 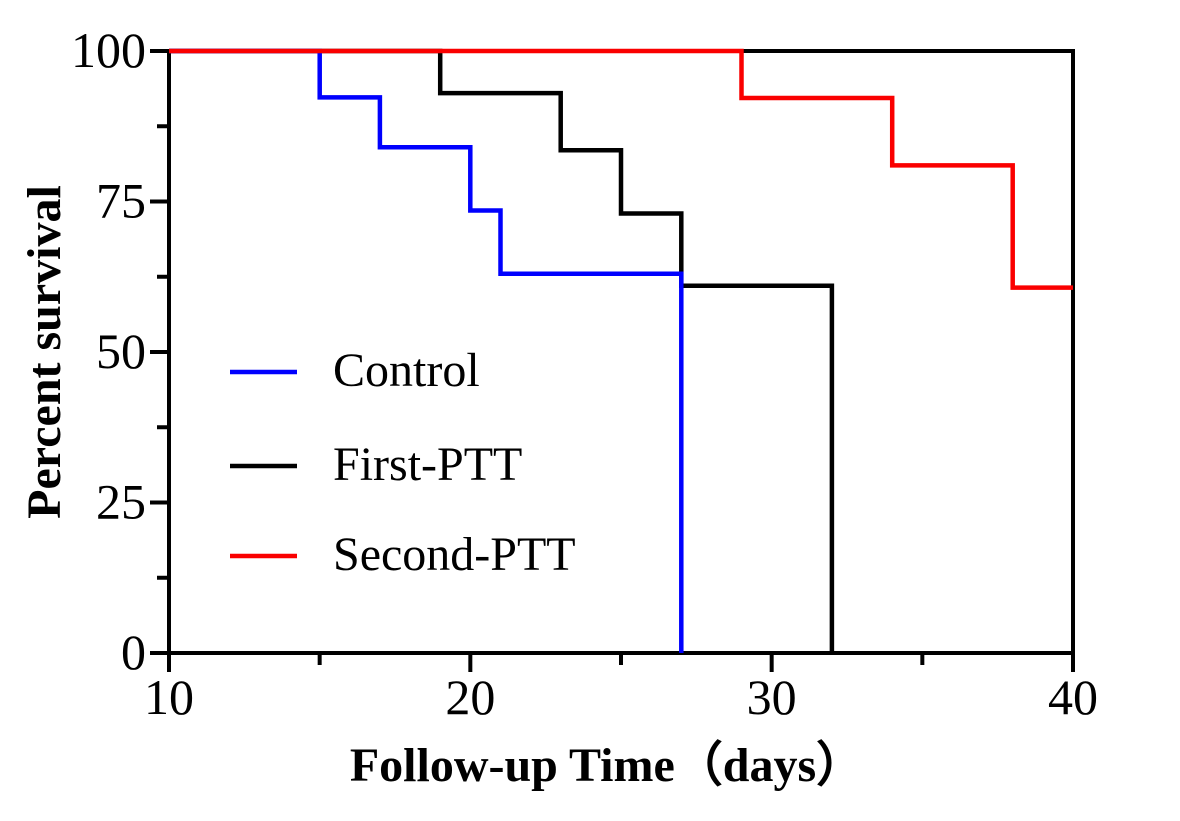 I want to click on y-tick-label: 0, so click(x=133, y=652).